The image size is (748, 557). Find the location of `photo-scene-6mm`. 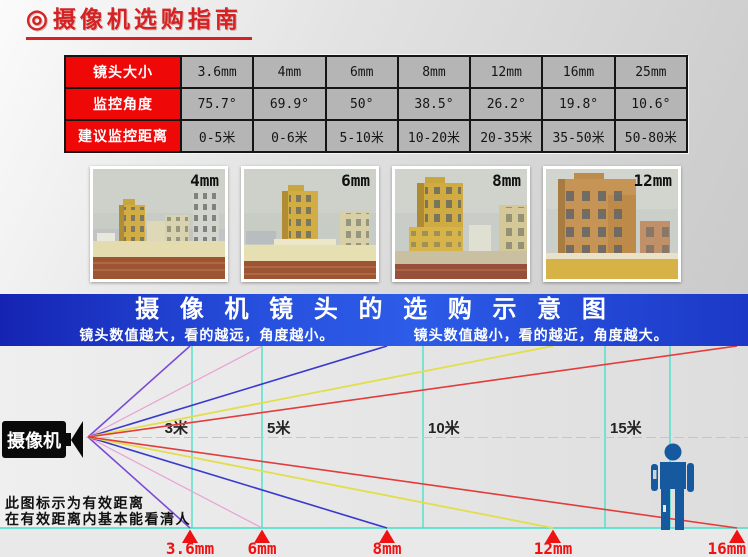

photo-scene-6mm is located at coordinates (310, 224).